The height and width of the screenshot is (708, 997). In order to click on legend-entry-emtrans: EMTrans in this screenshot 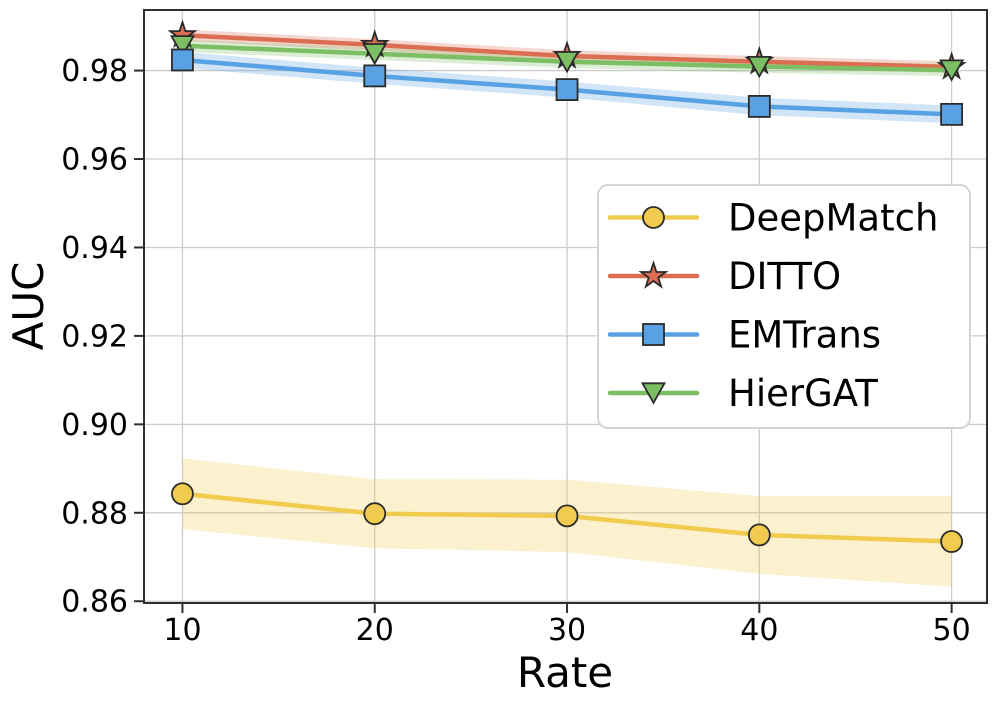, I will do `click(744, 335)`.